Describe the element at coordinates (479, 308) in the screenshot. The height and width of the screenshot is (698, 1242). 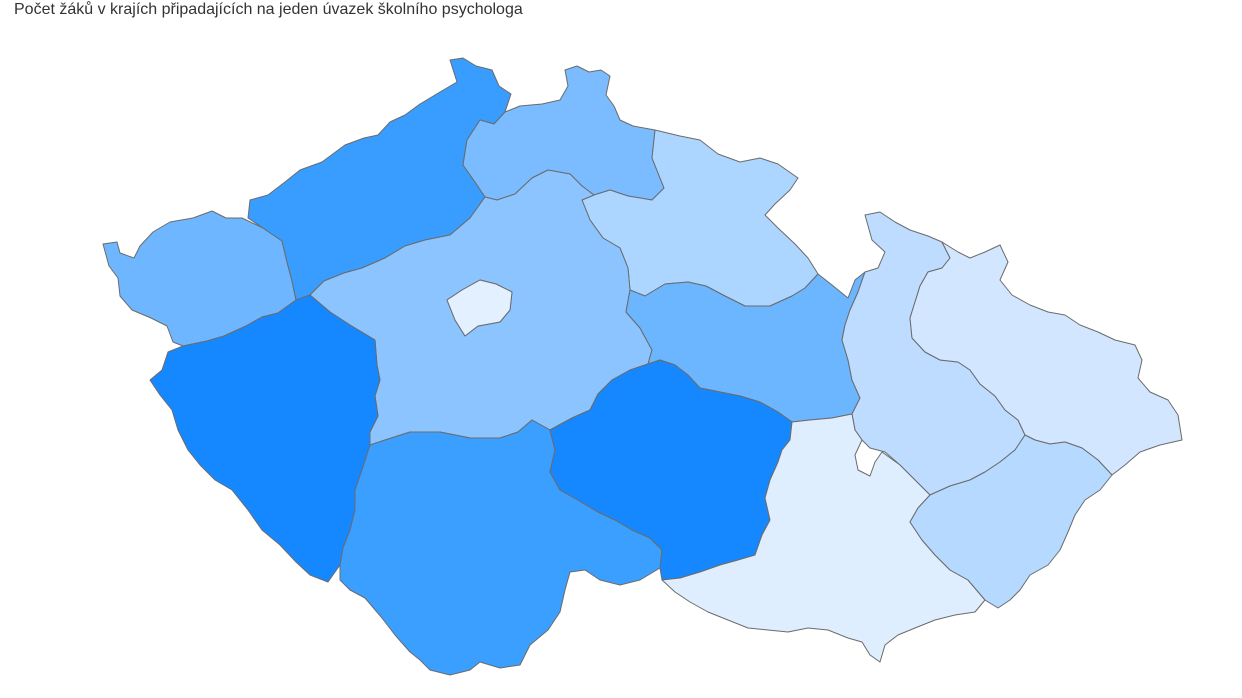
I see `region-praha` at that location.